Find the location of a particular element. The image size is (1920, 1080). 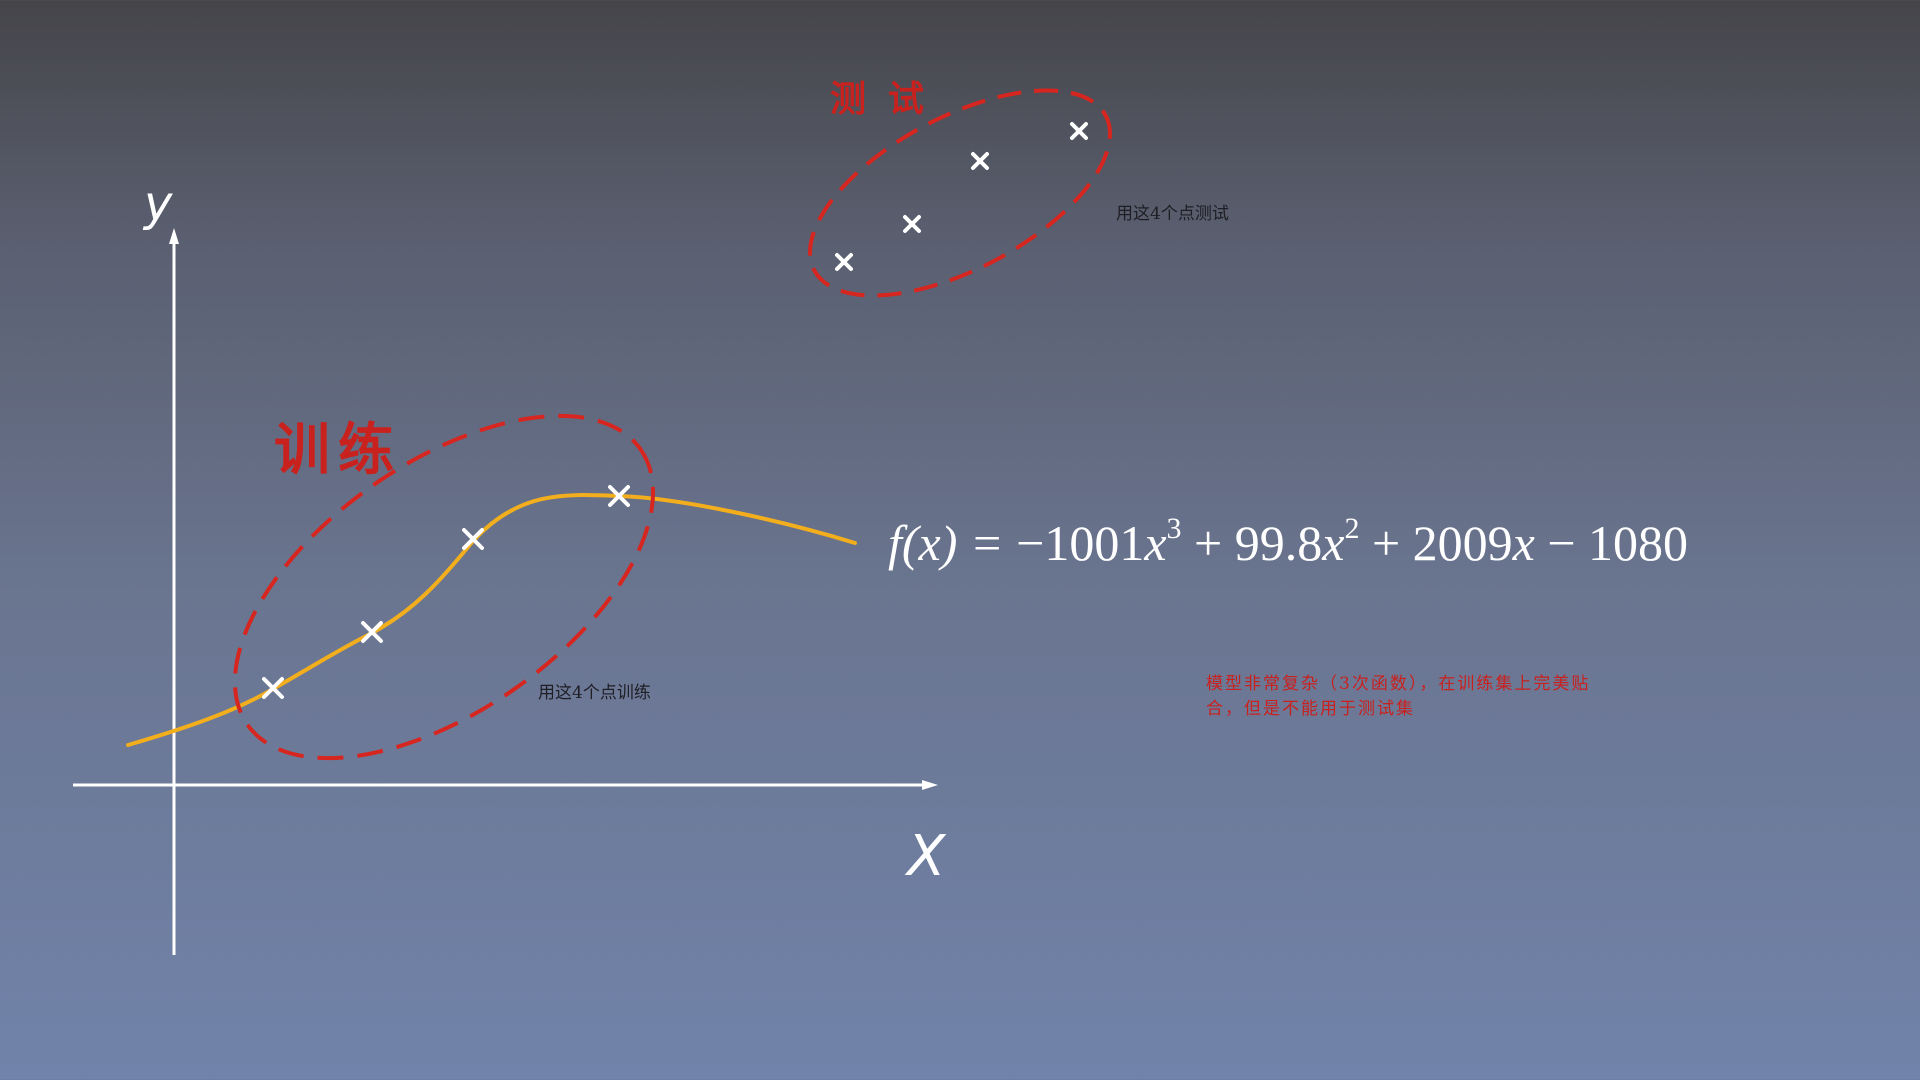

formula-lhs: f(x) = is located at coordinates (952, 543).